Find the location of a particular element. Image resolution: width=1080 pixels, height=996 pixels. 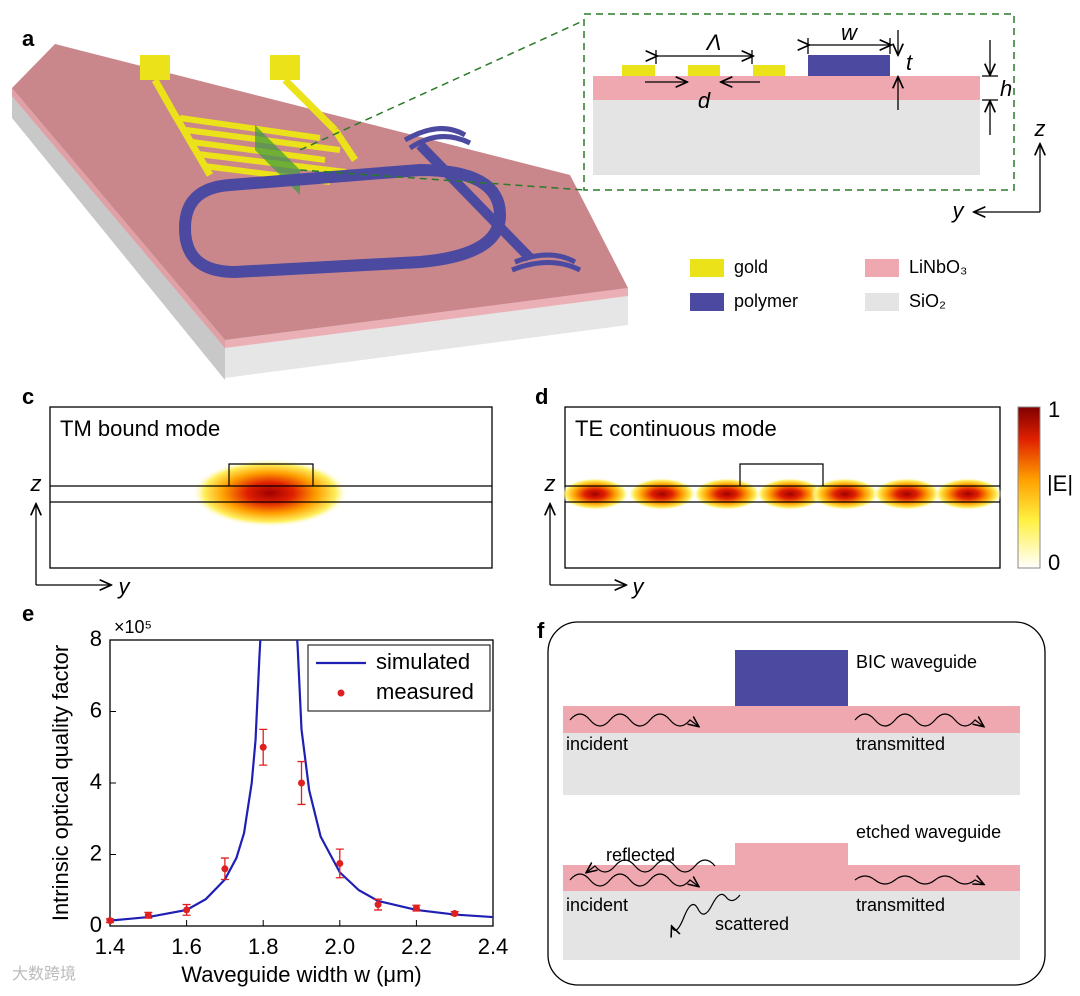

x-tick-label: 1.8 is located at coordinates (263, 946).